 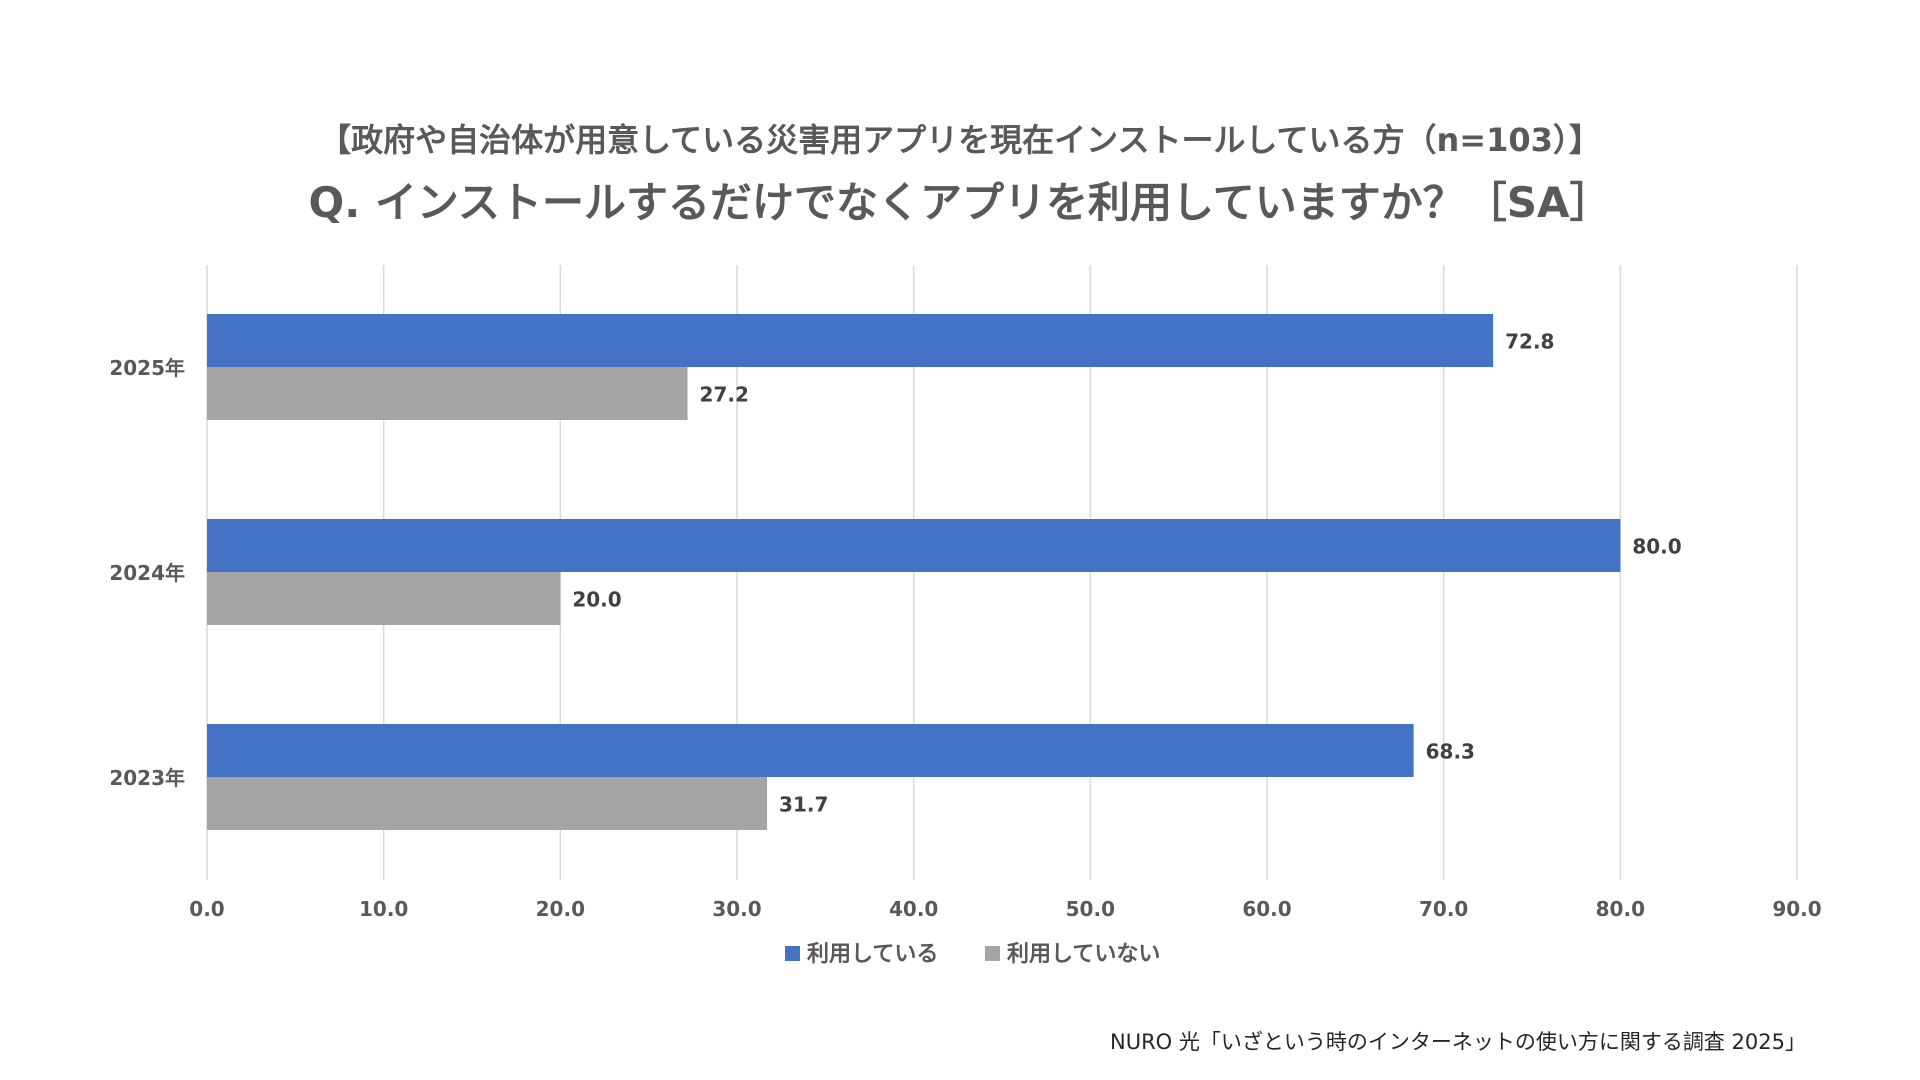 I want to click on x-tick-label: 70.0, so click(x=1443, y=909).